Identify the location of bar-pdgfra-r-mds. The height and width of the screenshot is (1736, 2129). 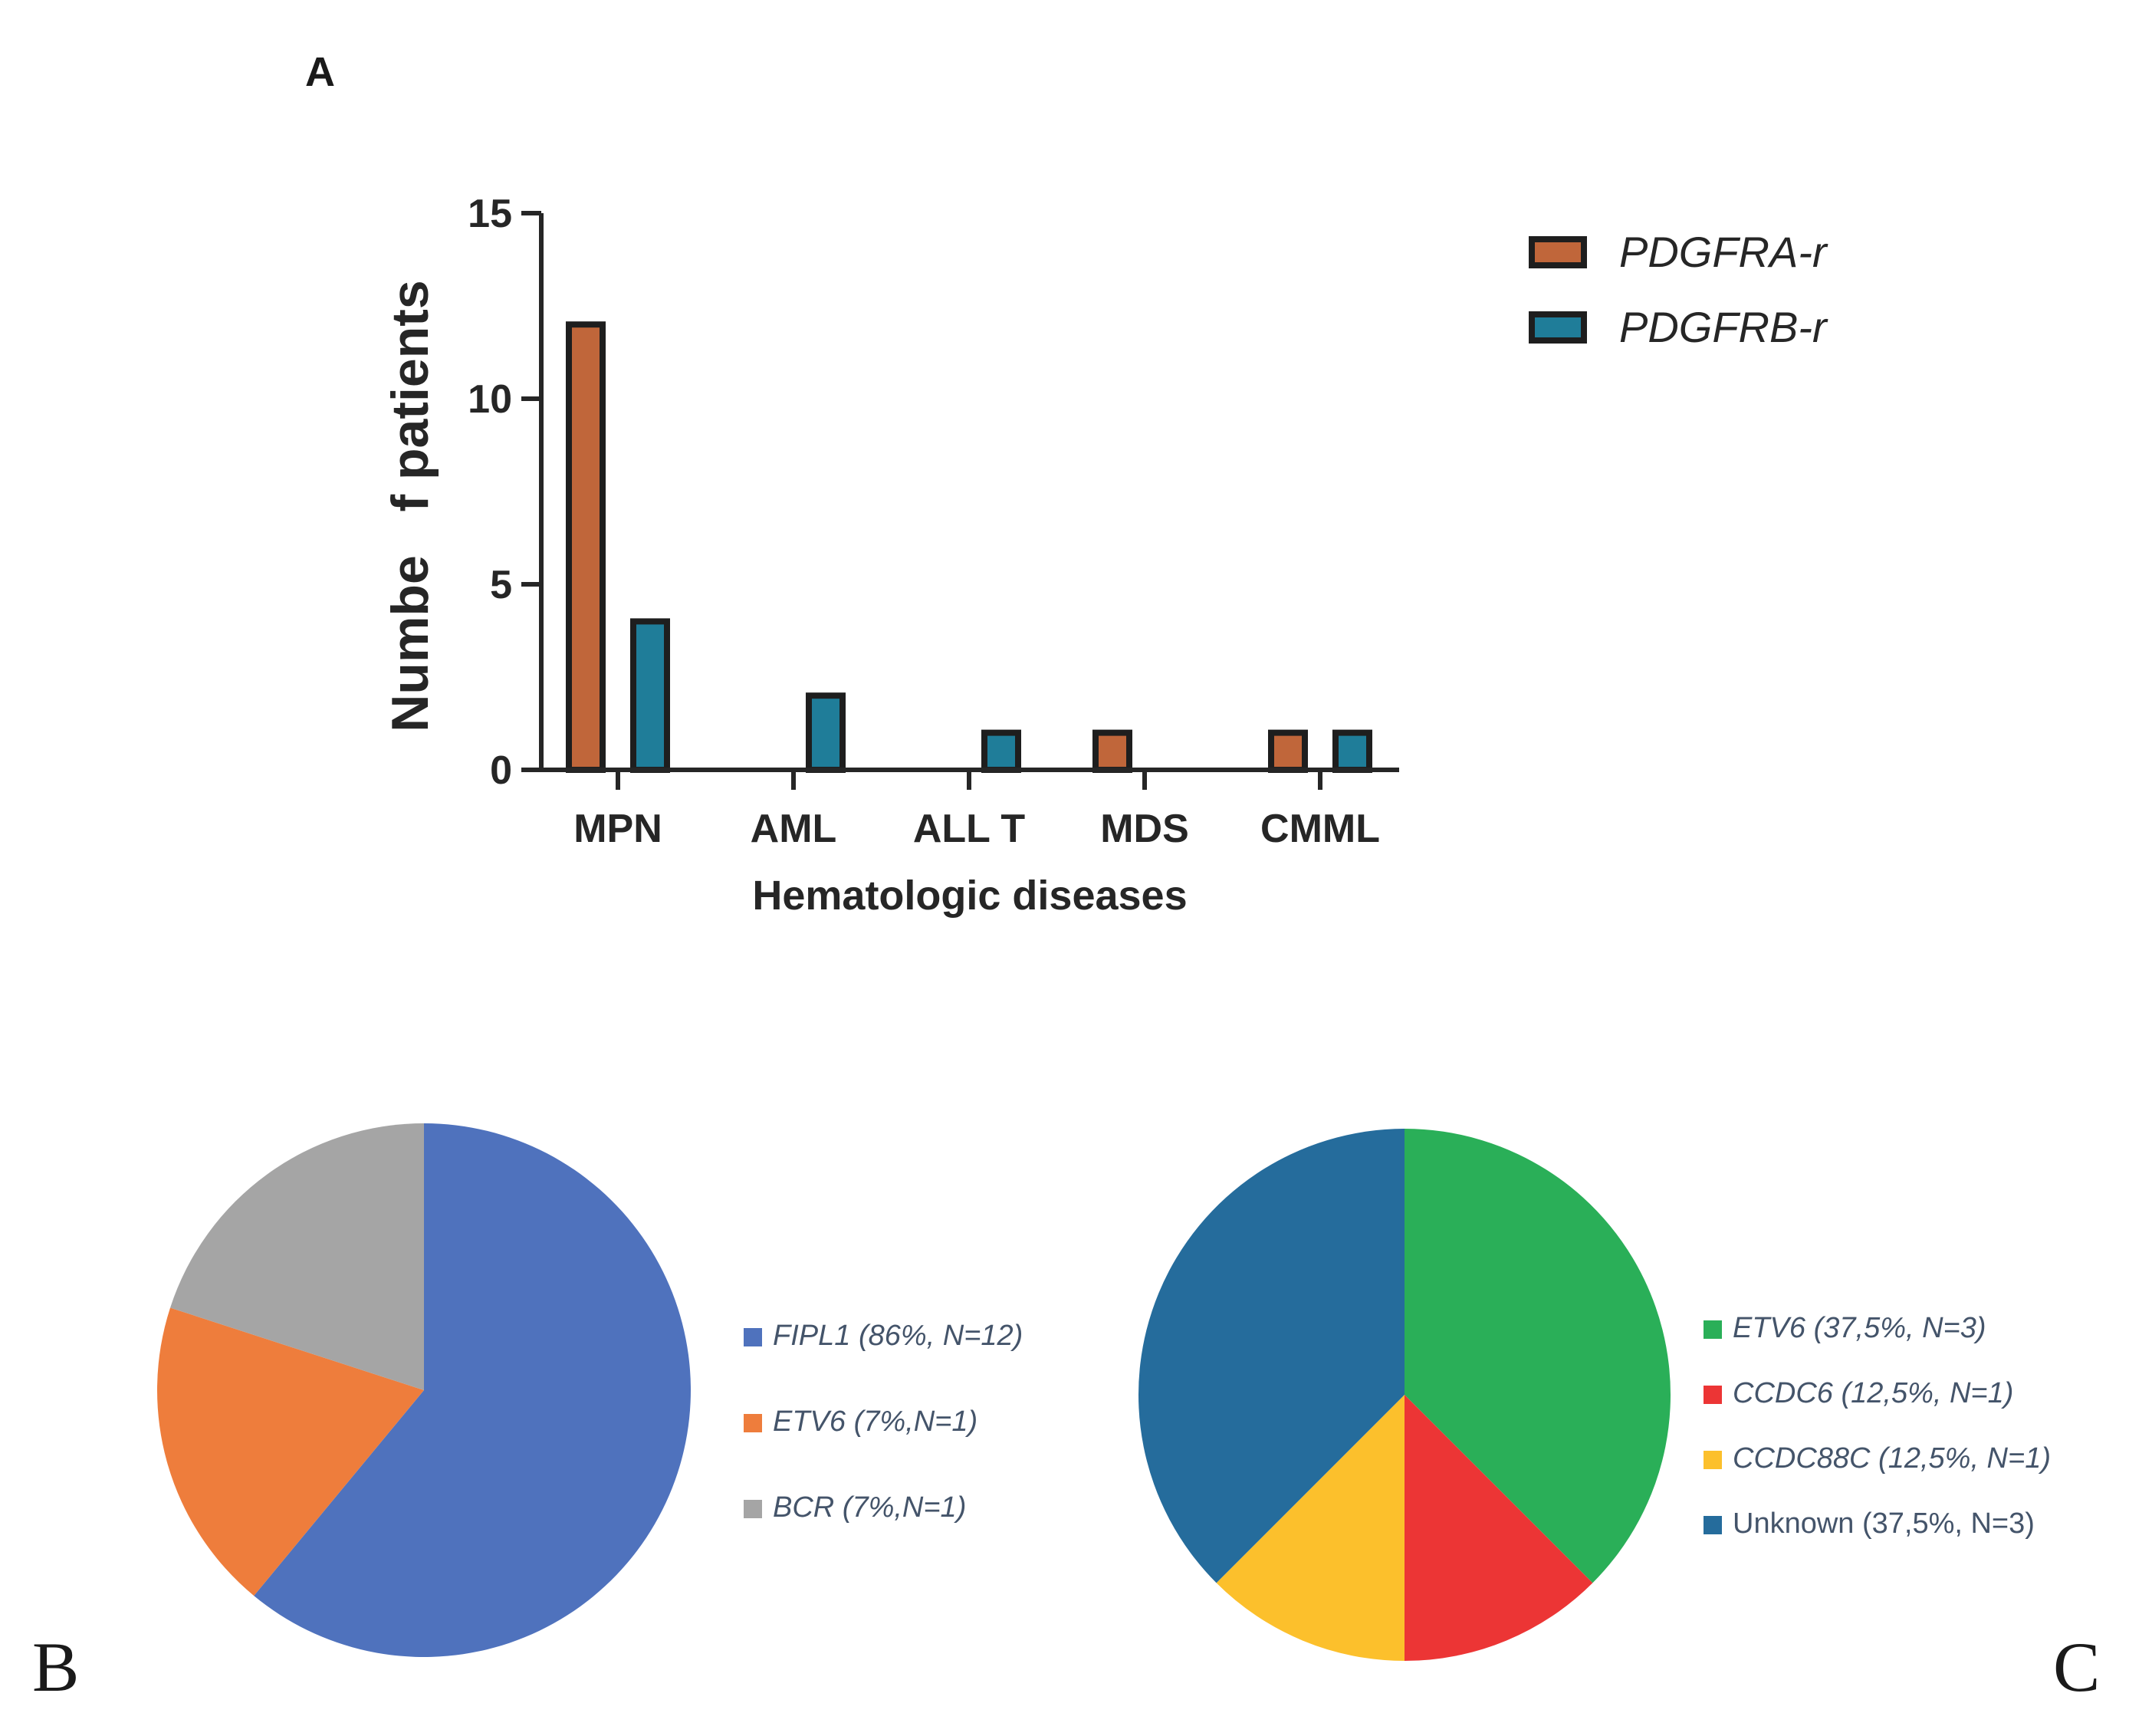
(1112, 751).